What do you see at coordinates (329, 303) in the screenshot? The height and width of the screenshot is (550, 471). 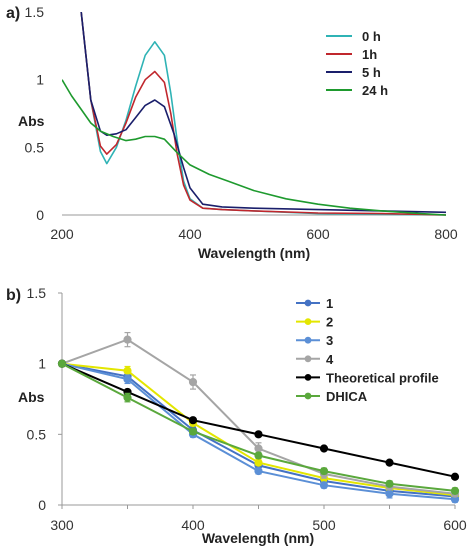 I see `chart-b-legend-label: 1` at bounding box center [329, 303].